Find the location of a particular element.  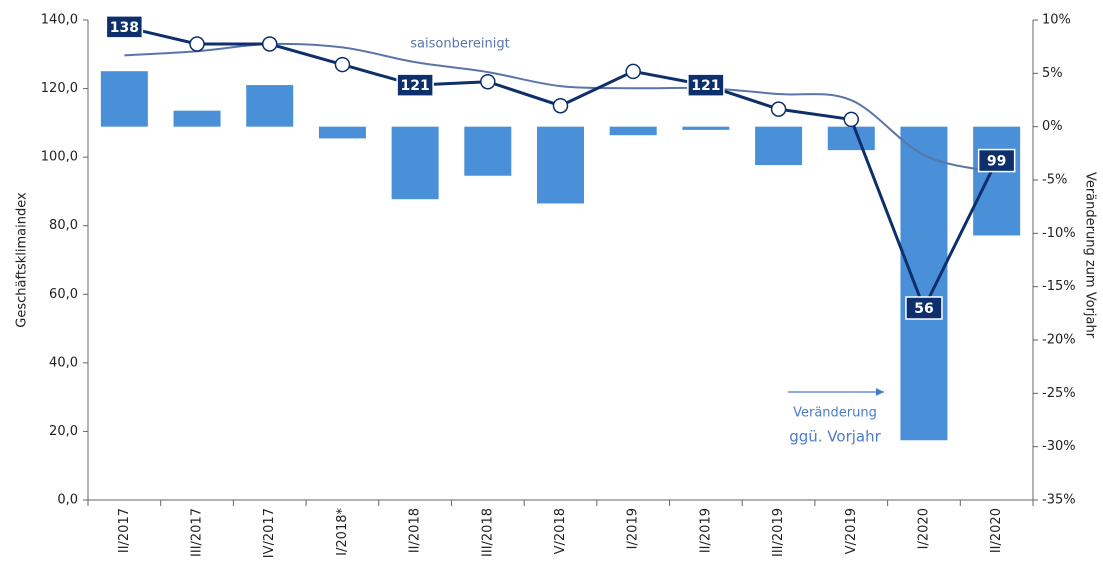

x-tick-label: V/2018 is located at coordinates (560, 531).